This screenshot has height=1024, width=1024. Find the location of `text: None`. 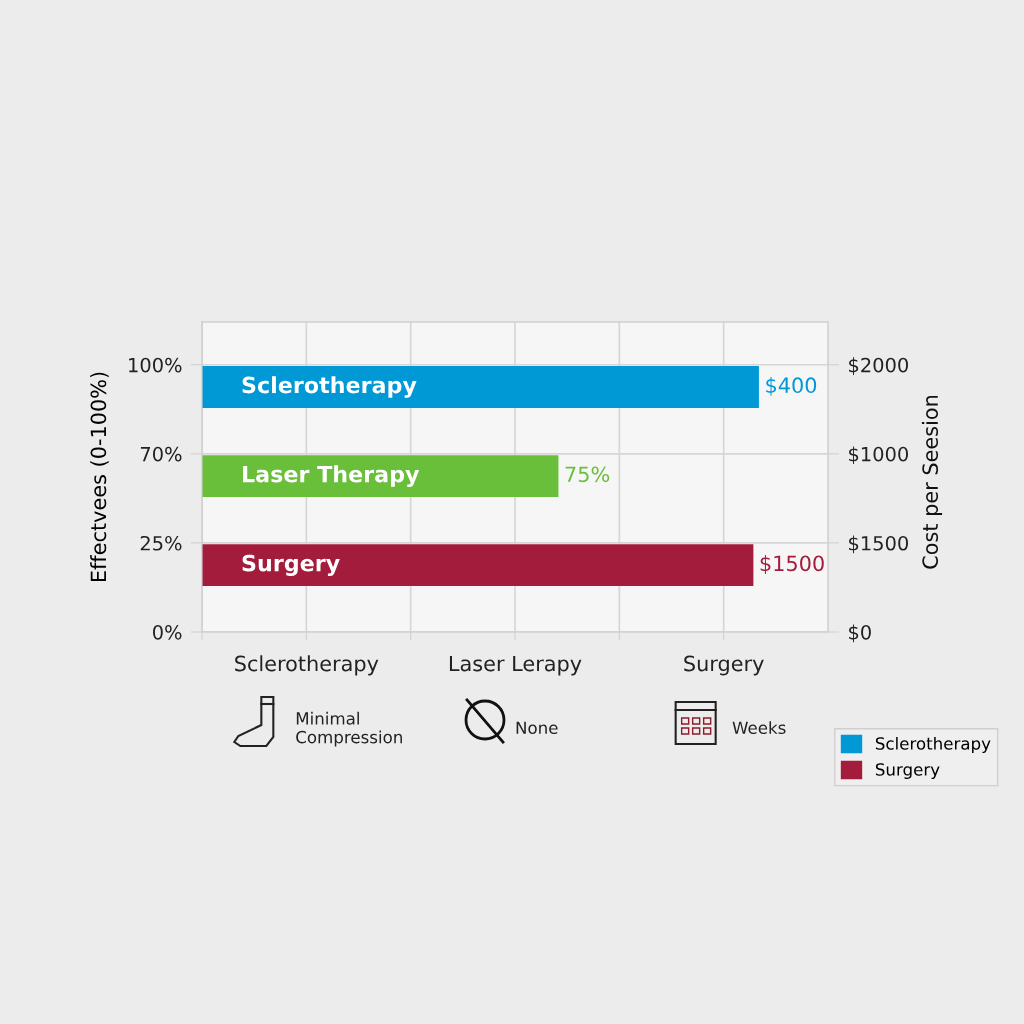

text: None is located at coordinates (537, 728).